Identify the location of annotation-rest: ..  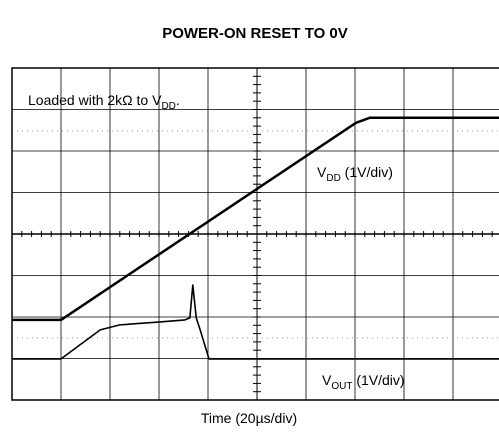
(178, 100).